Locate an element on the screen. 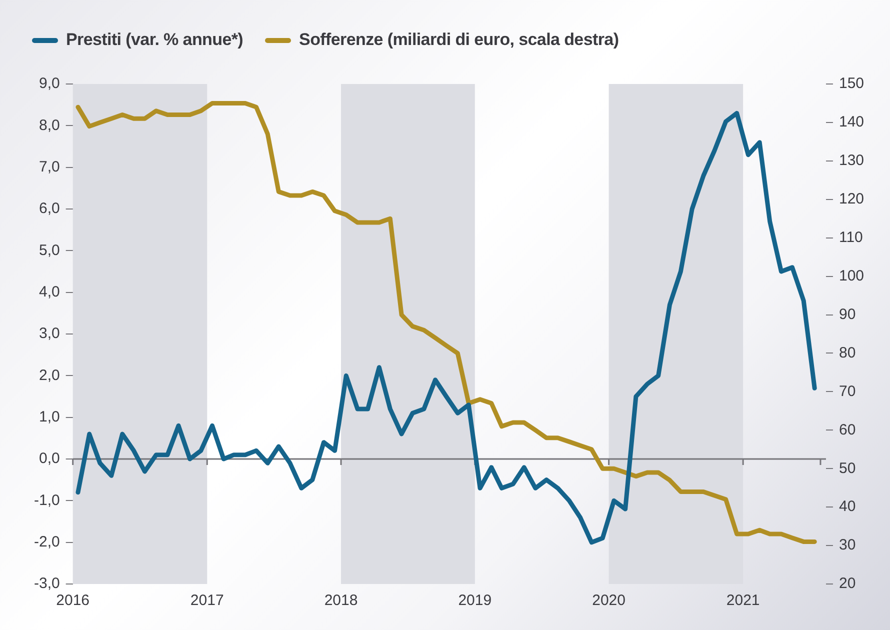  y2-tick-label: 30 is located at coordinates (847, 545).